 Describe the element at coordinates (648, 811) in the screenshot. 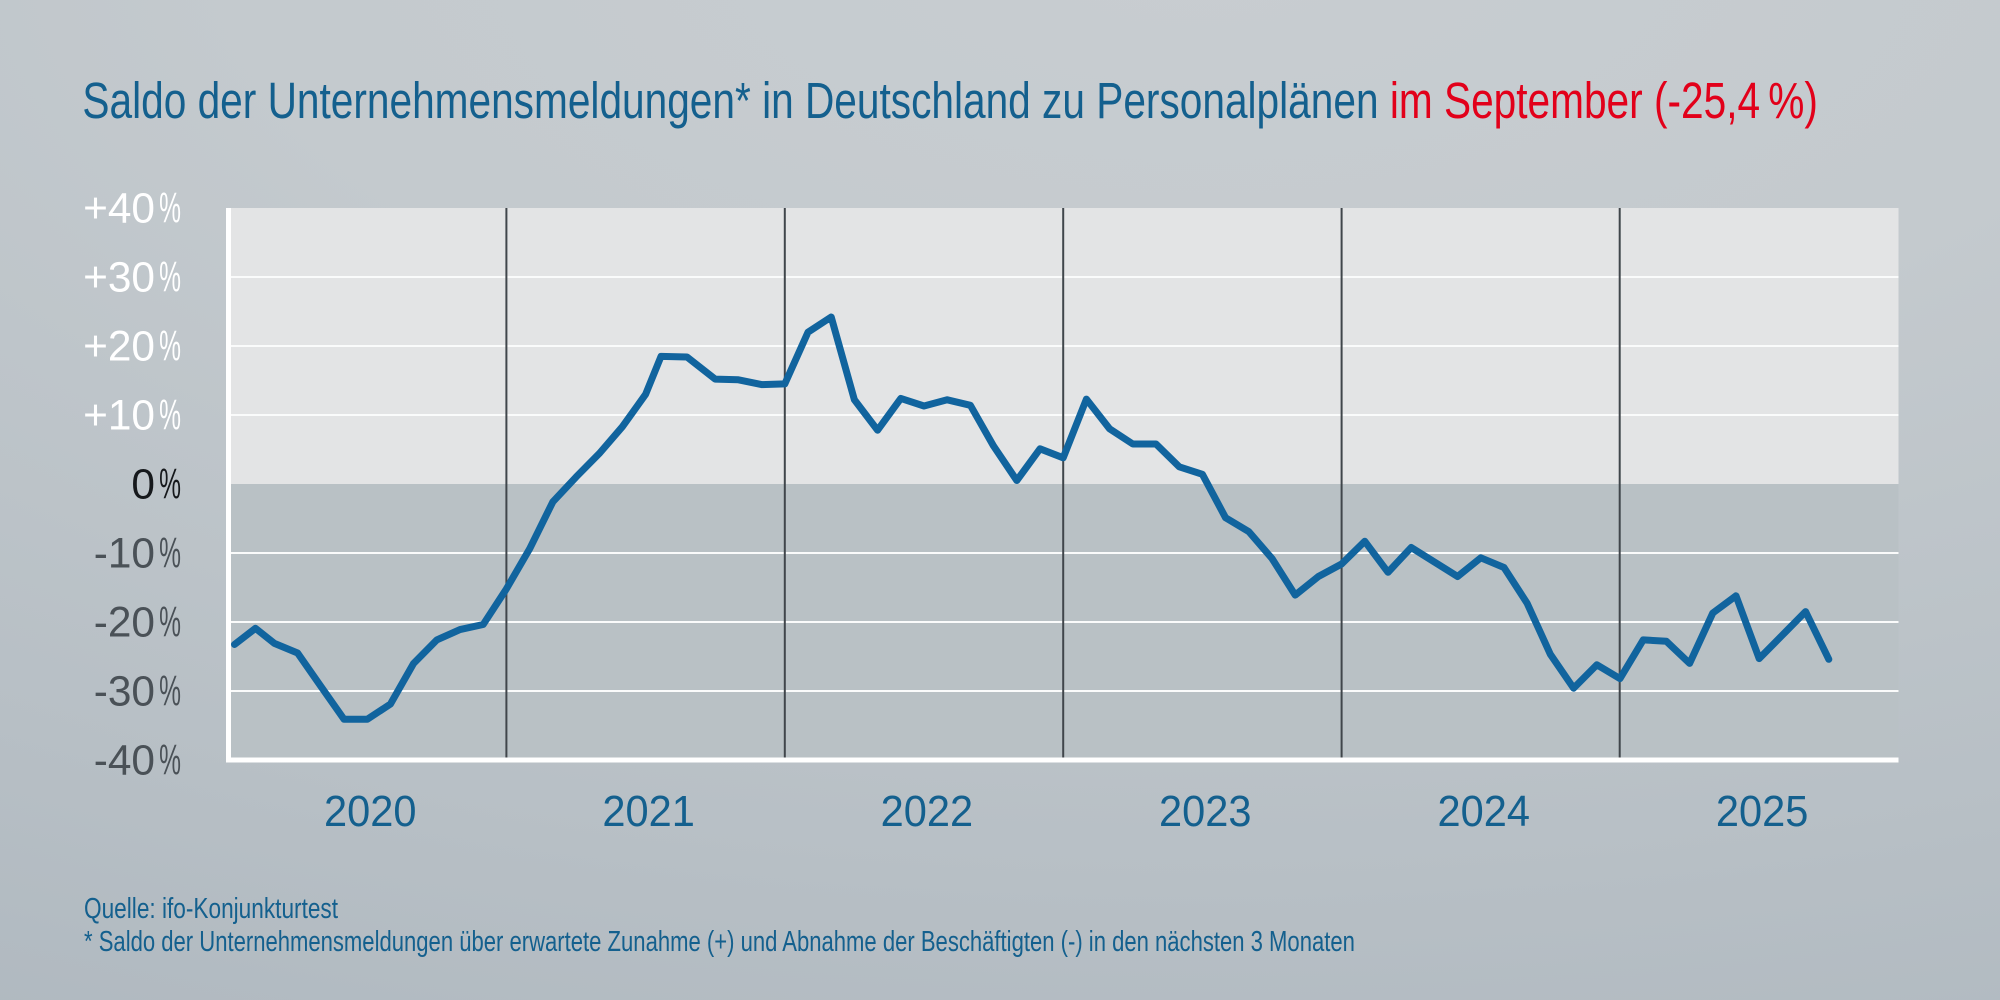

I see `svg-text: 2021` at that location.